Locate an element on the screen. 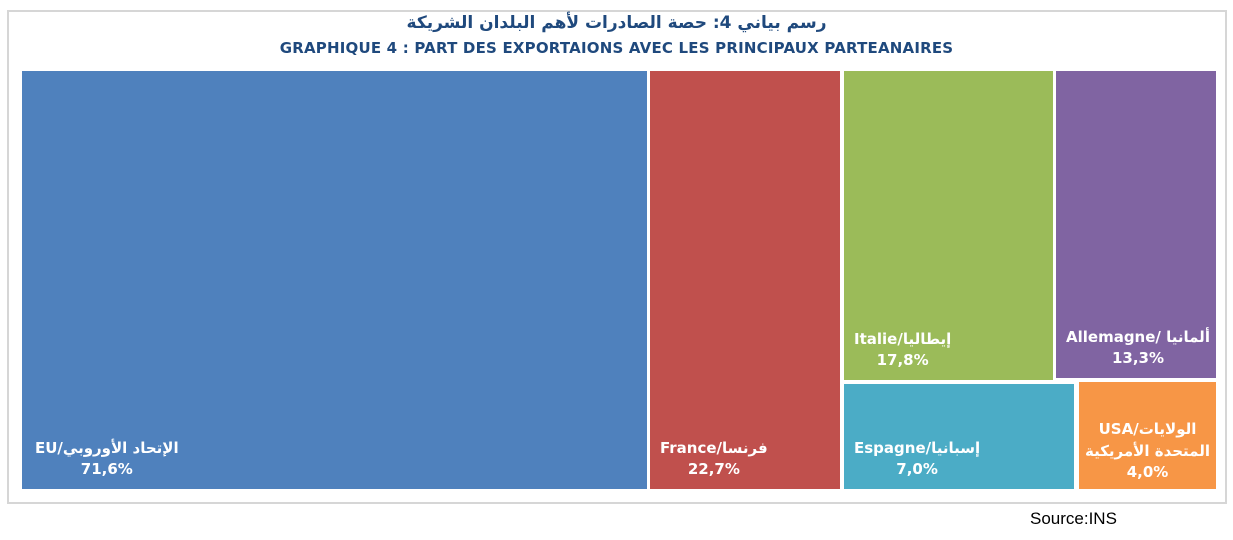 This screenshot has height=540, width=1233. source-note: Source:INS is located at coordinates (1073, 518).